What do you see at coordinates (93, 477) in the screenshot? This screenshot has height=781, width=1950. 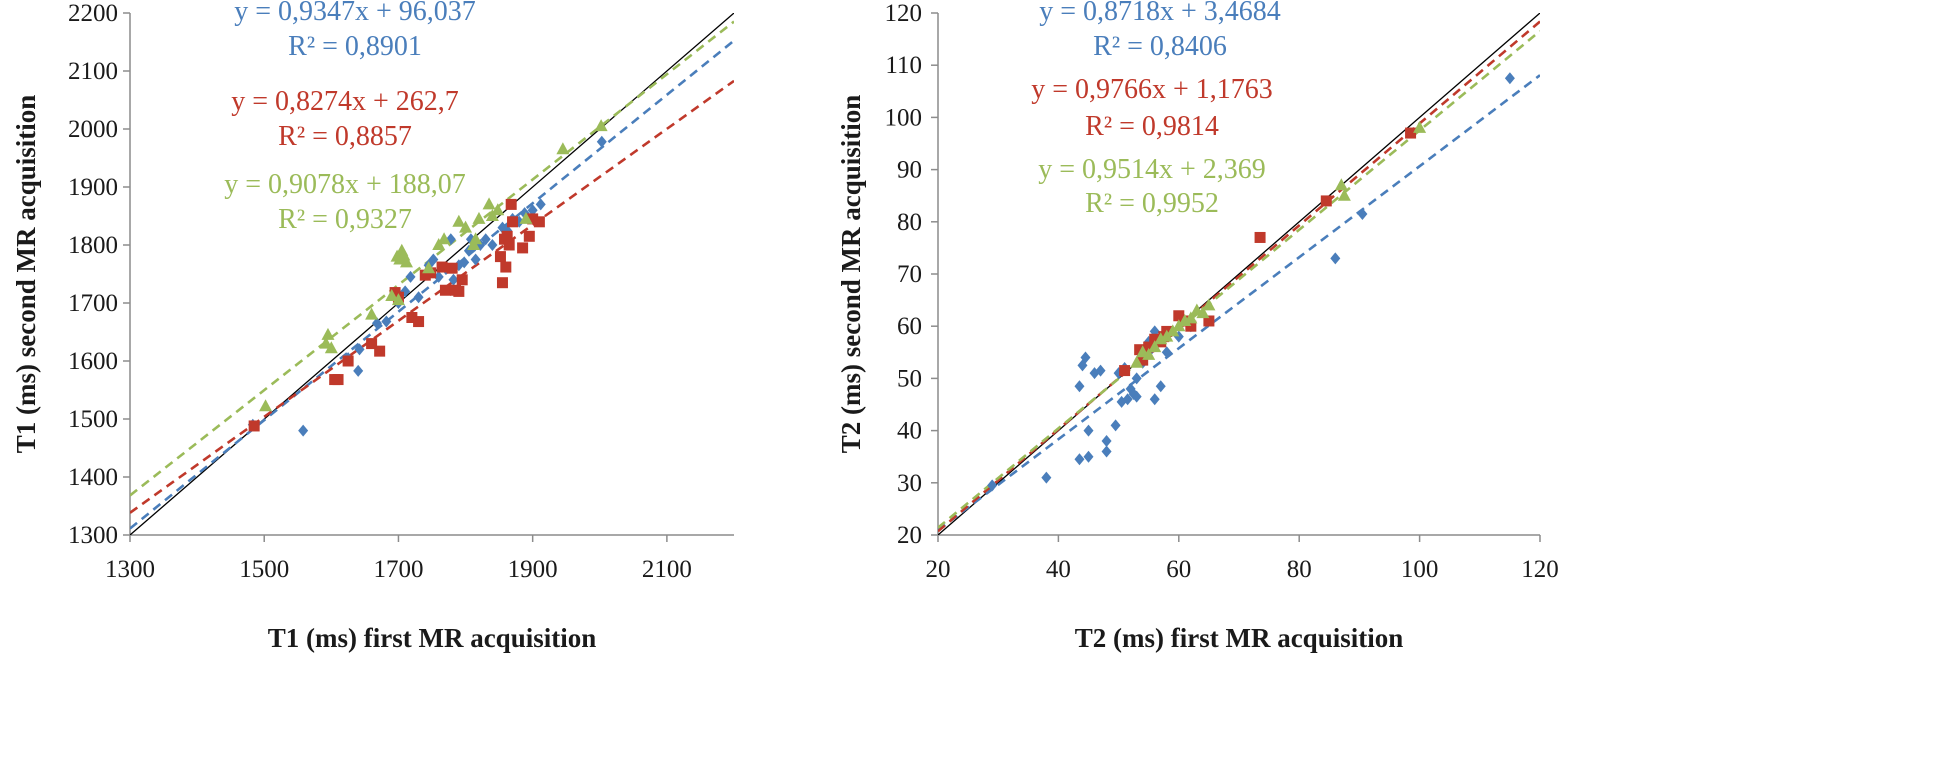 I see `y-tick-label: 1400` at bounding box center [93, 477].